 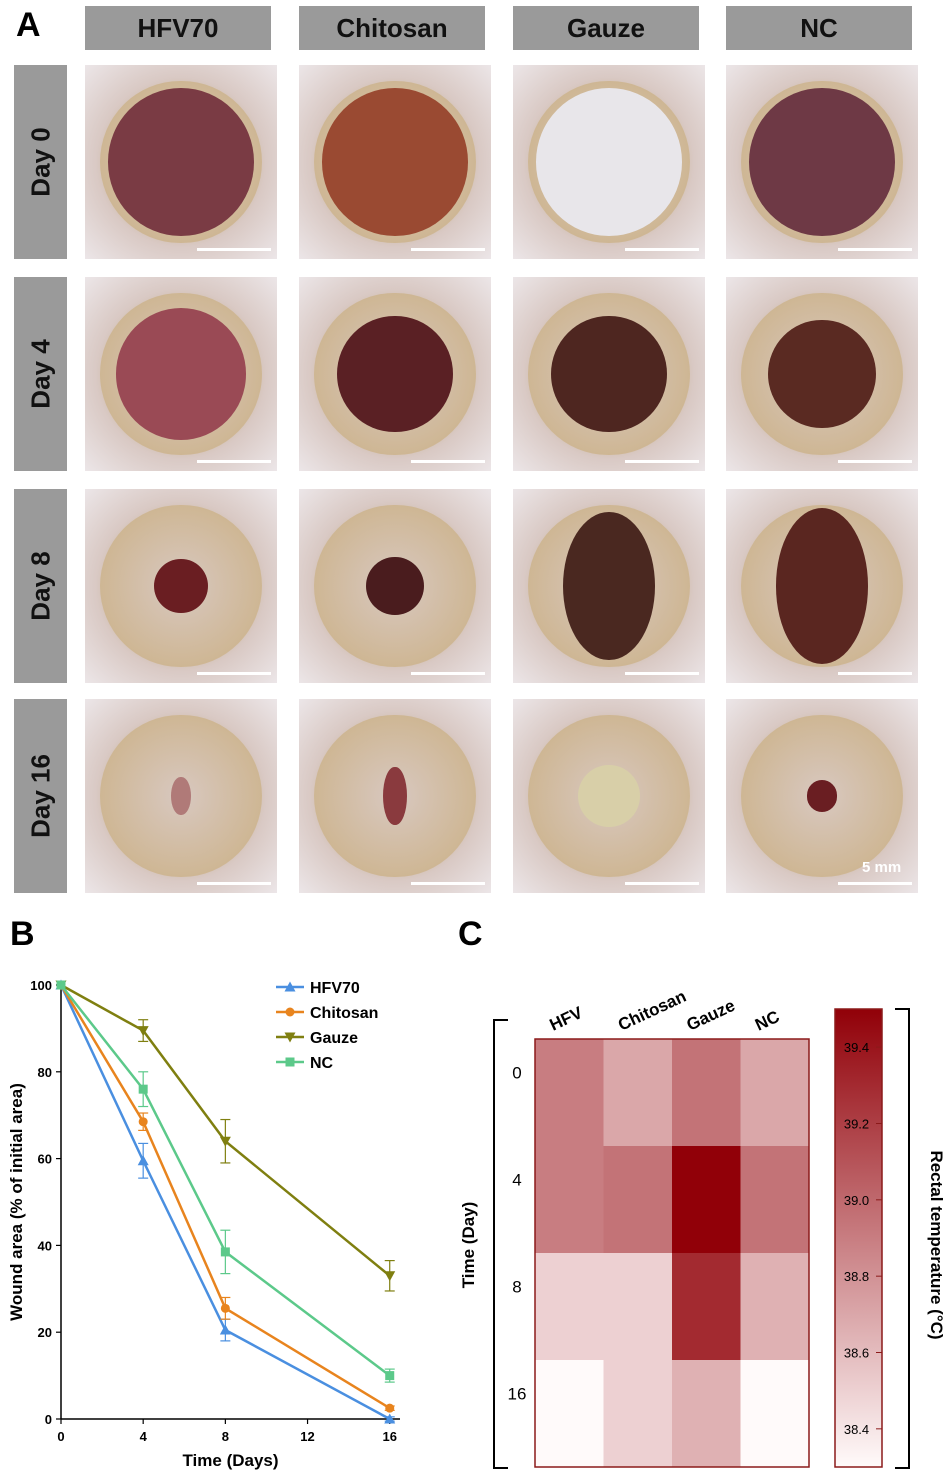 What do you see at coordinates (28, 25) in the screenshot?
I see `panel-a-letter: A` at bounding box center [28, 25].